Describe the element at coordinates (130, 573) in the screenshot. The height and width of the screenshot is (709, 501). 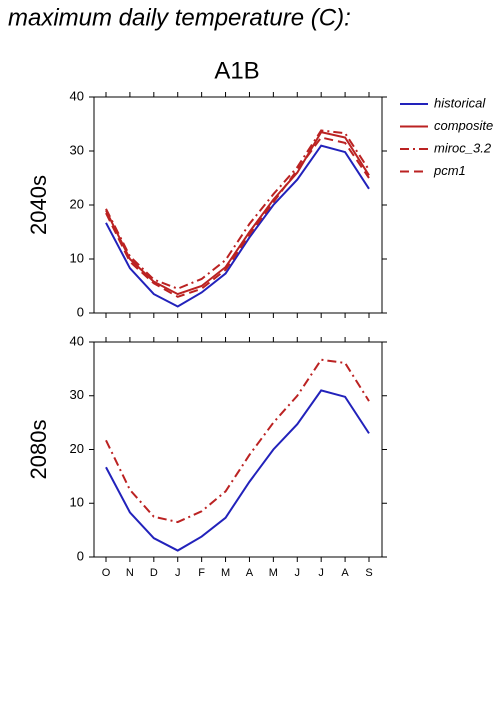
I see `x-tick-label: N` at that location.